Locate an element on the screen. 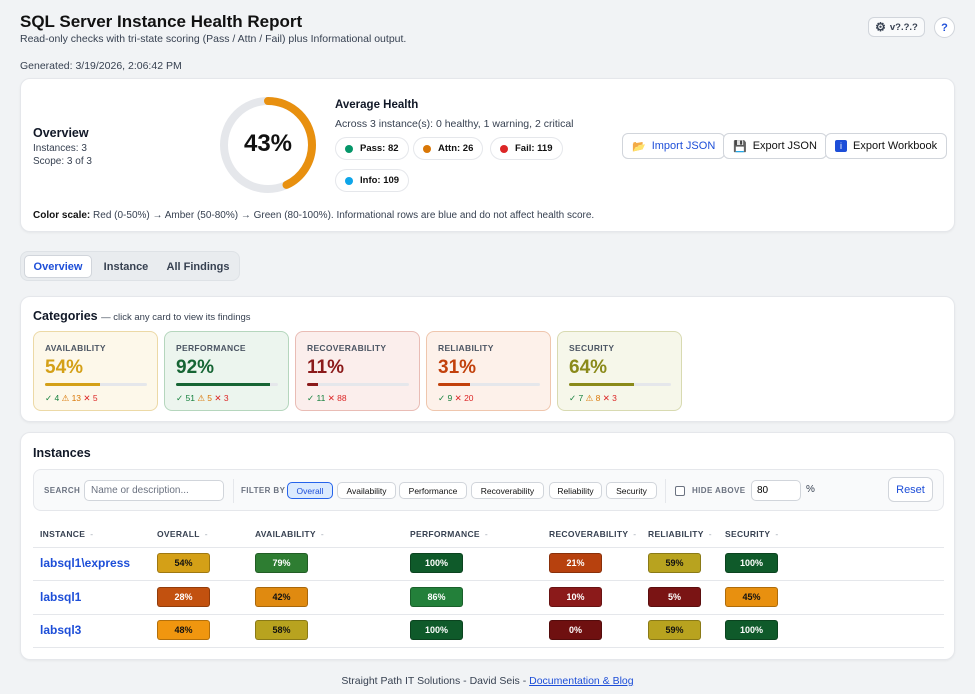 The image size is (975, 694). filter-recoverability: Recoverability is located at coordinates (507, 490).